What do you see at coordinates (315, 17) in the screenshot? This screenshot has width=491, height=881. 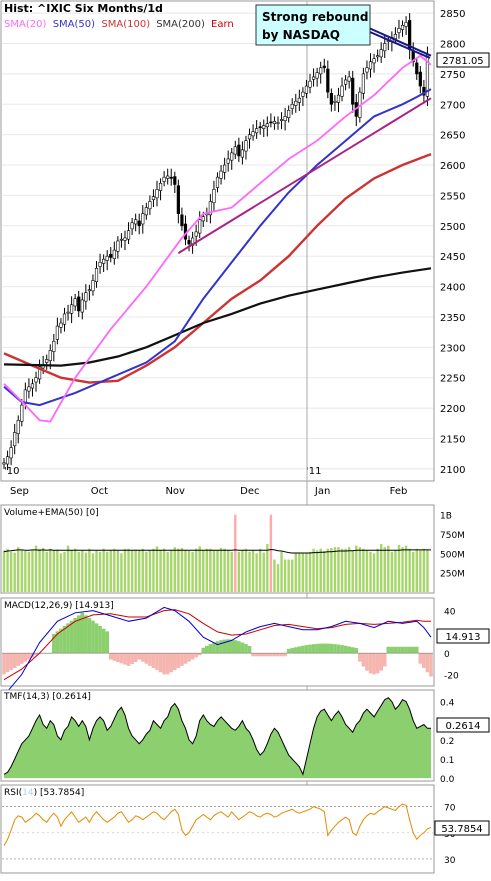 I see `annotation-line-1: Strong rebound` at bounding box center [315, 17].